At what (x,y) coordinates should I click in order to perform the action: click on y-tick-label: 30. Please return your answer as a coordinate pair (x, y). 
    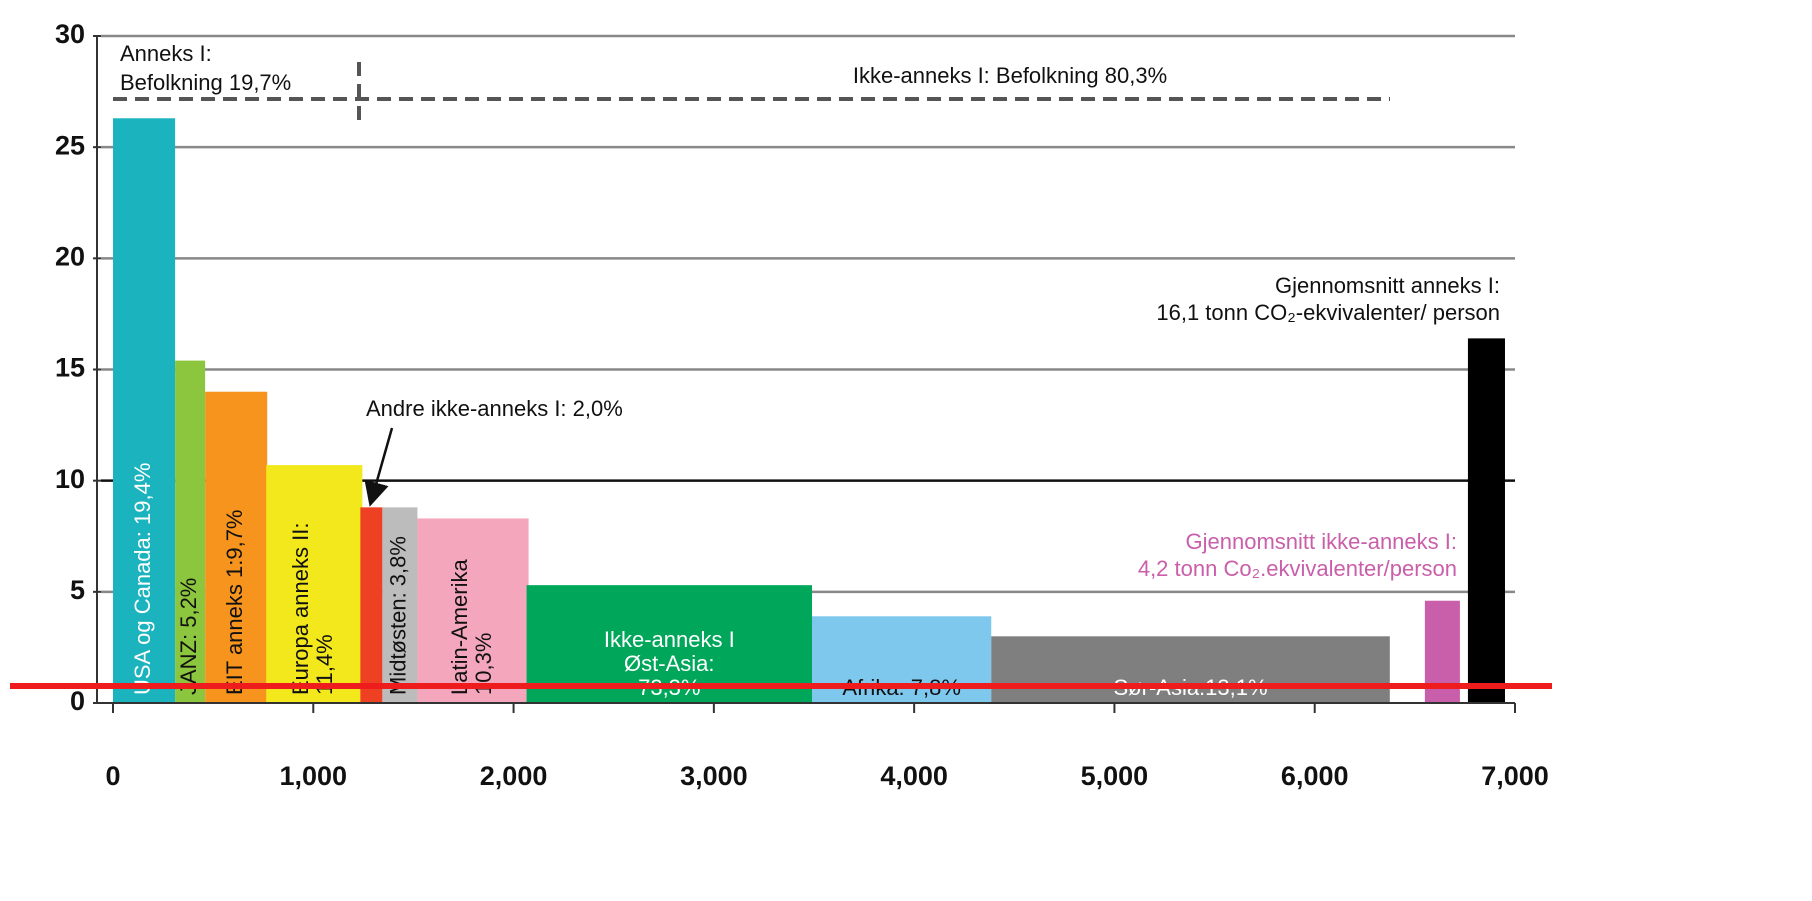
    Looking at the image, I should click on (70, 34).